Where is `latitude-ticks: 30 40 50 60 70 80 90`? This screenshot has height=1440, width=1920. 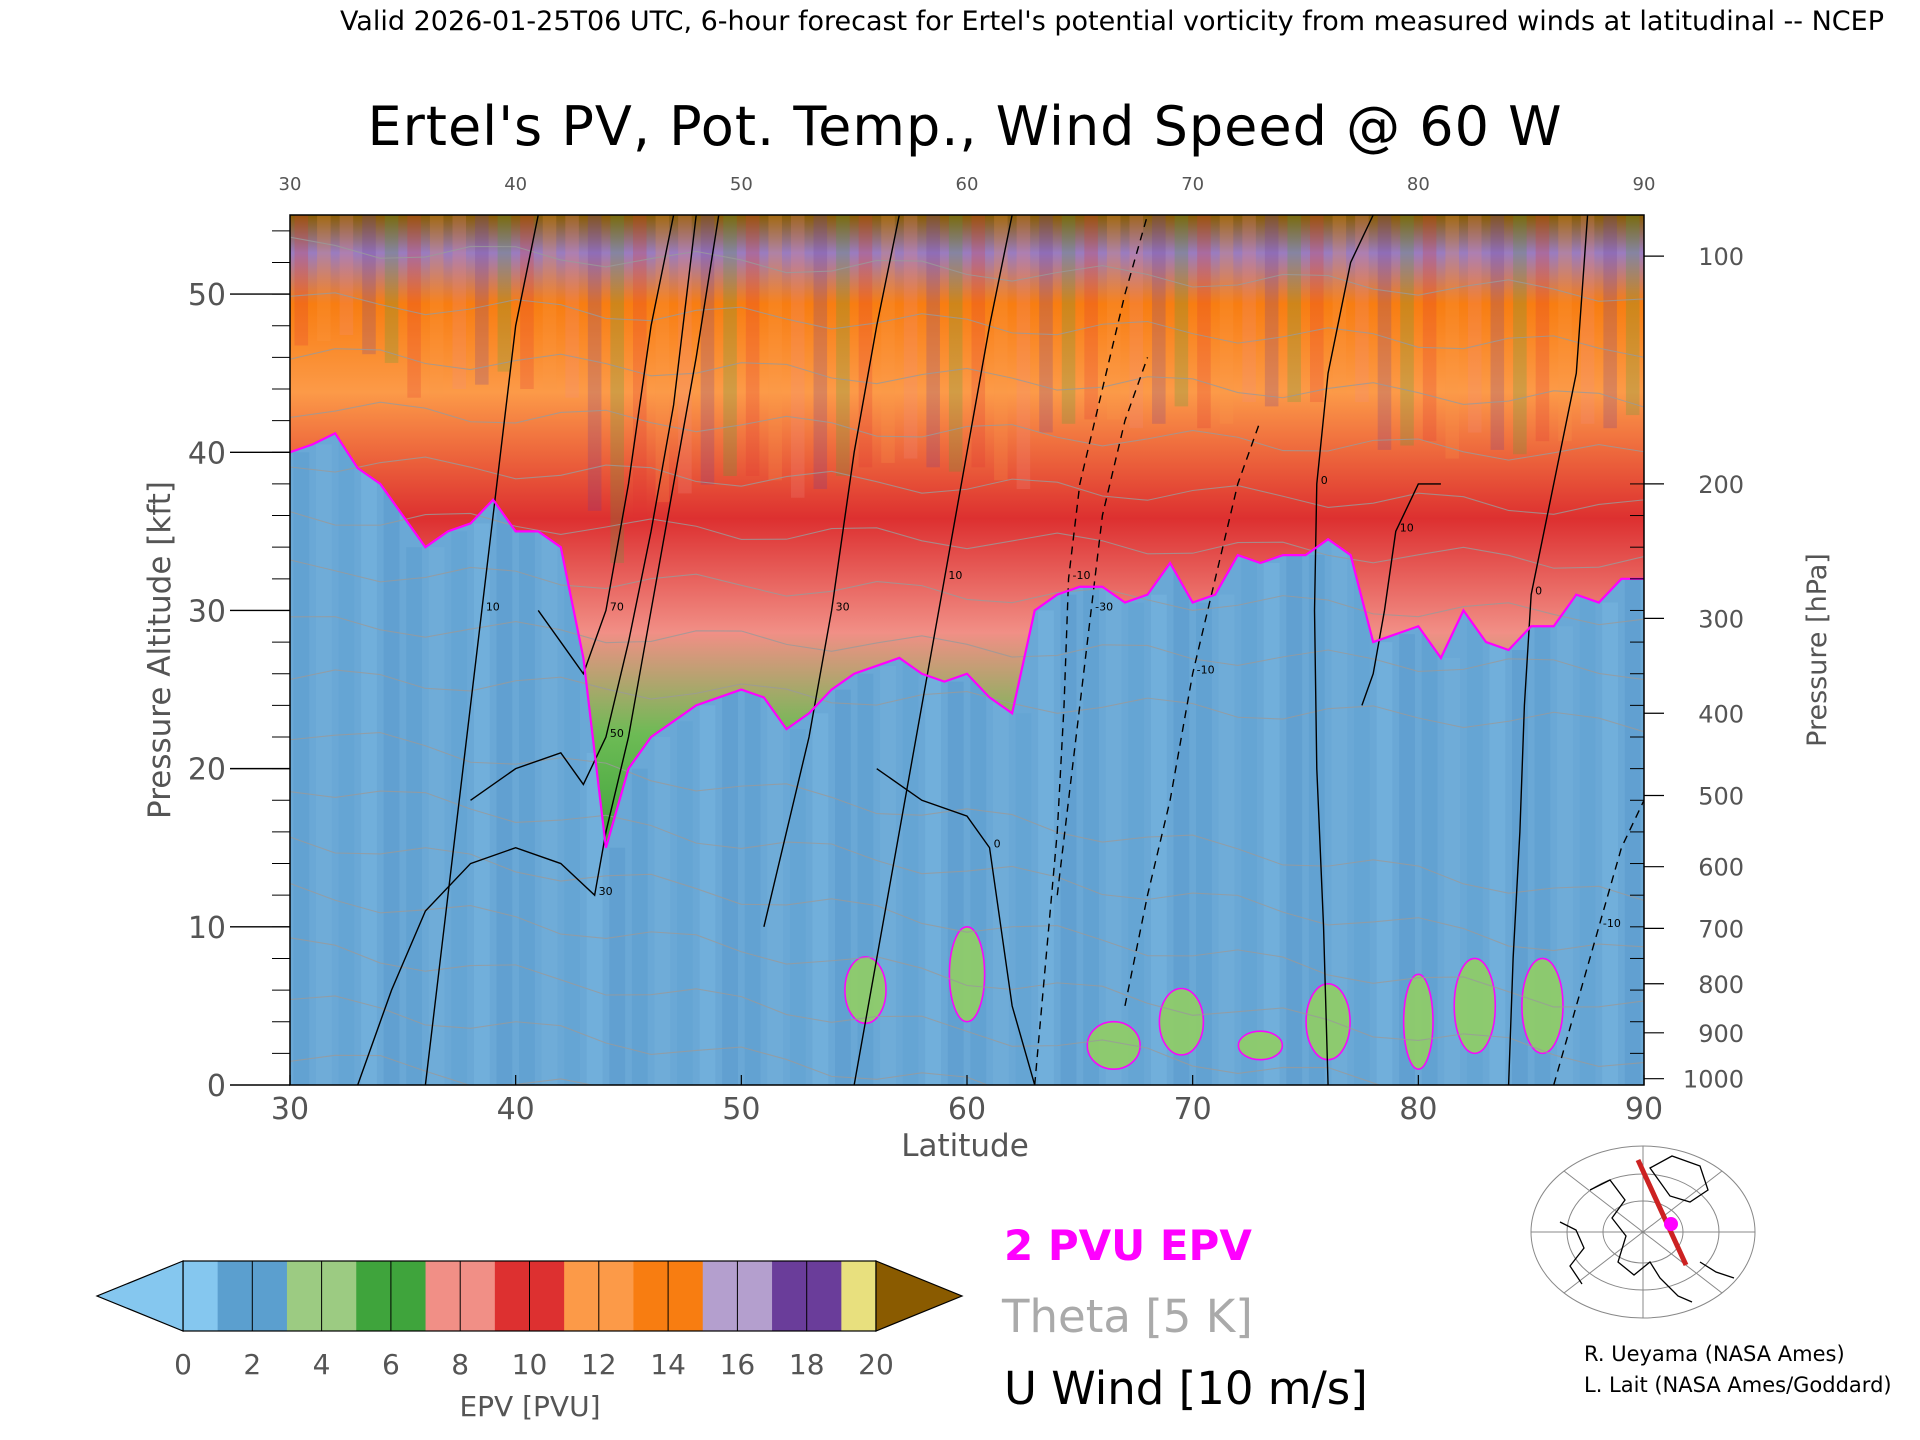 latitude-ticks: 30 40 50 60 70 80 90 is located at coordinates (967, 1101).